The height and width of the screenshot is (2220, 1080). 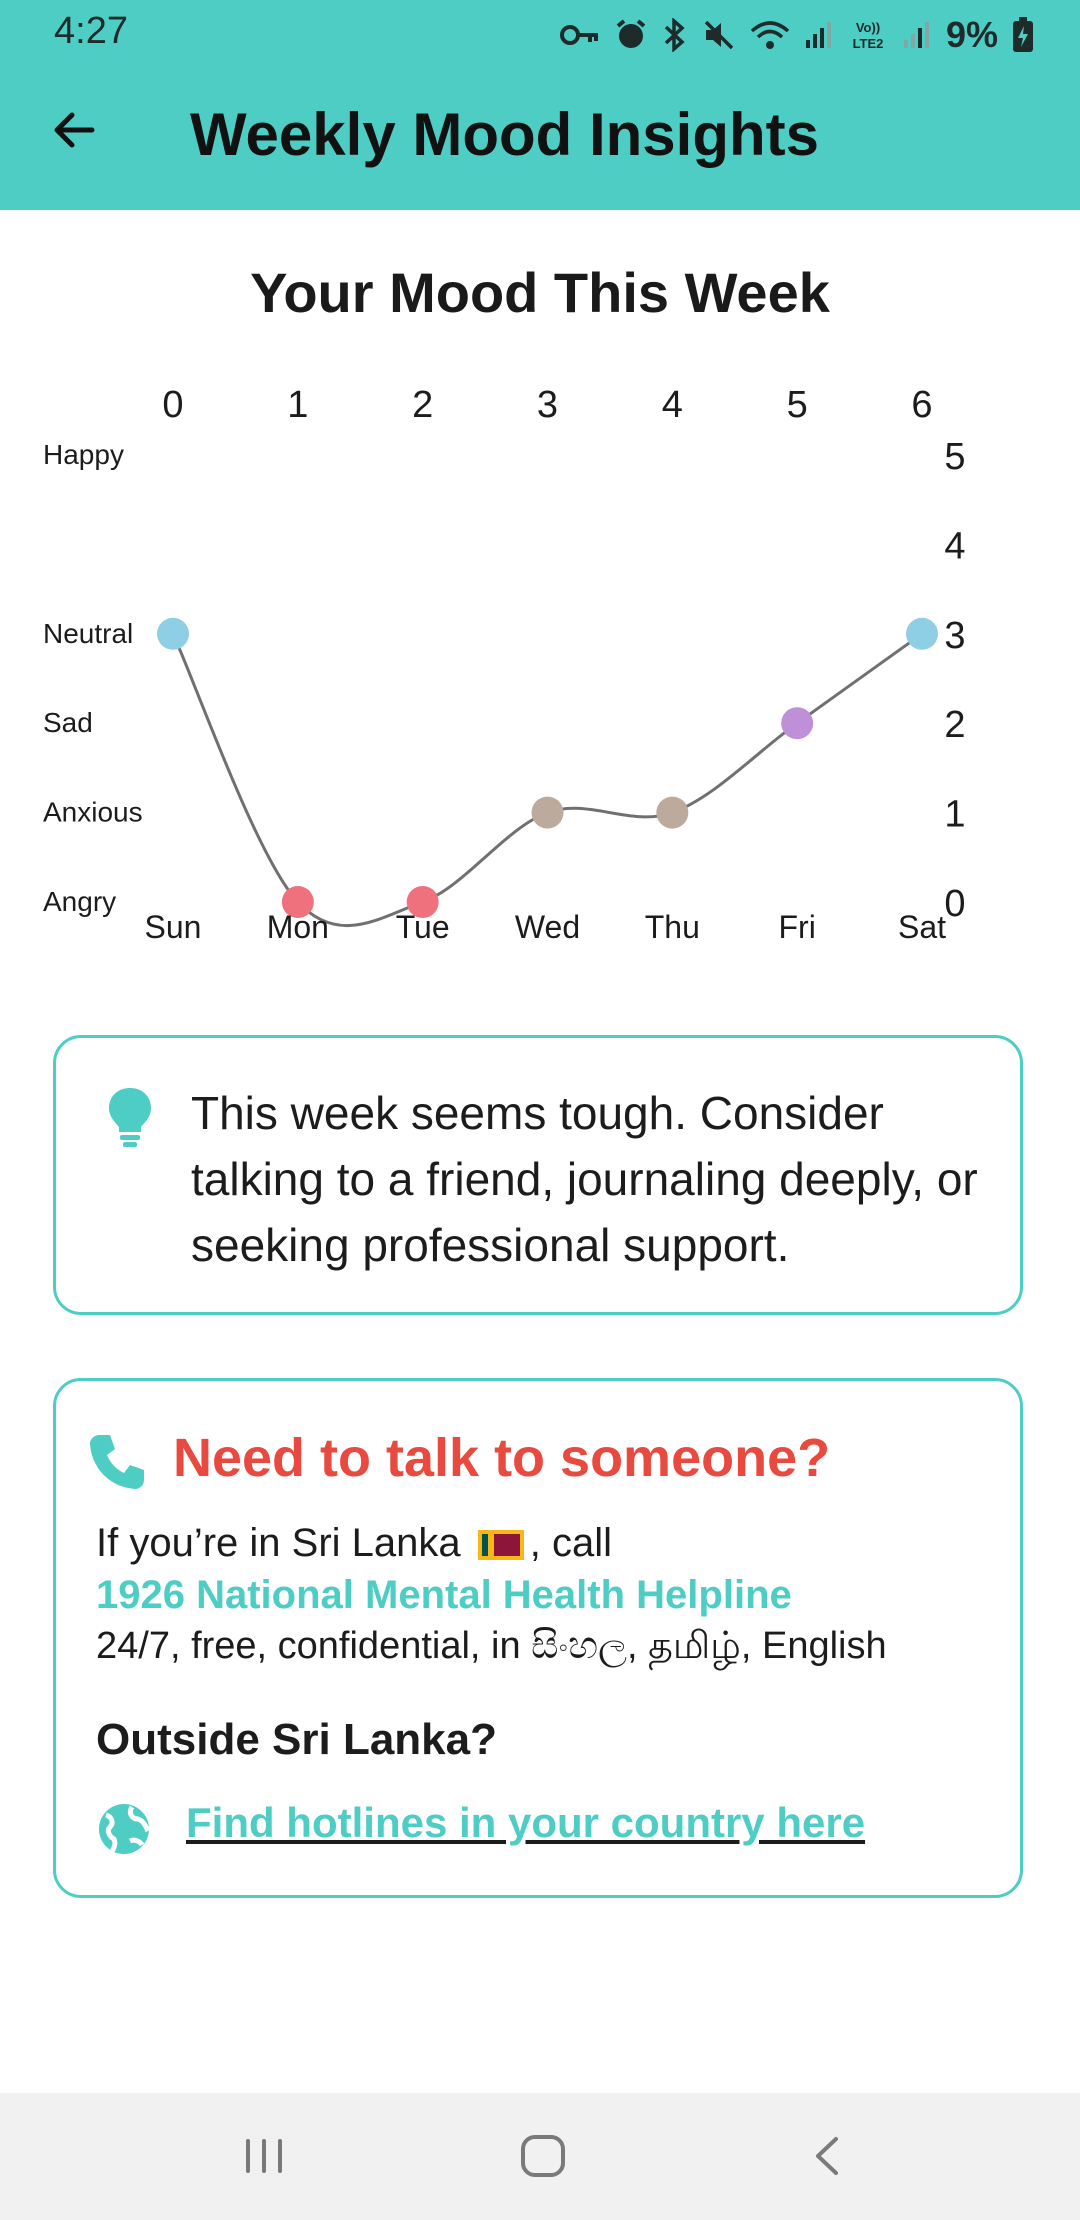 I want to click on mood-axis-label: Angry, so click(x=79, y=901).